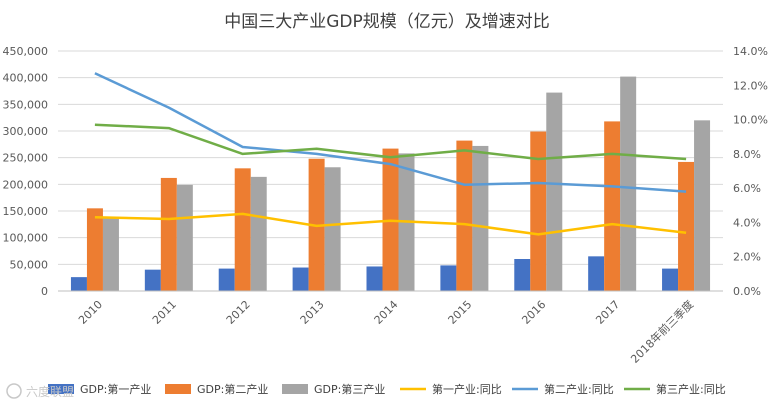  Describe the element at coordinates (29, 264) in the screenshot. I see `left-tick-label: 50,000` at that location.